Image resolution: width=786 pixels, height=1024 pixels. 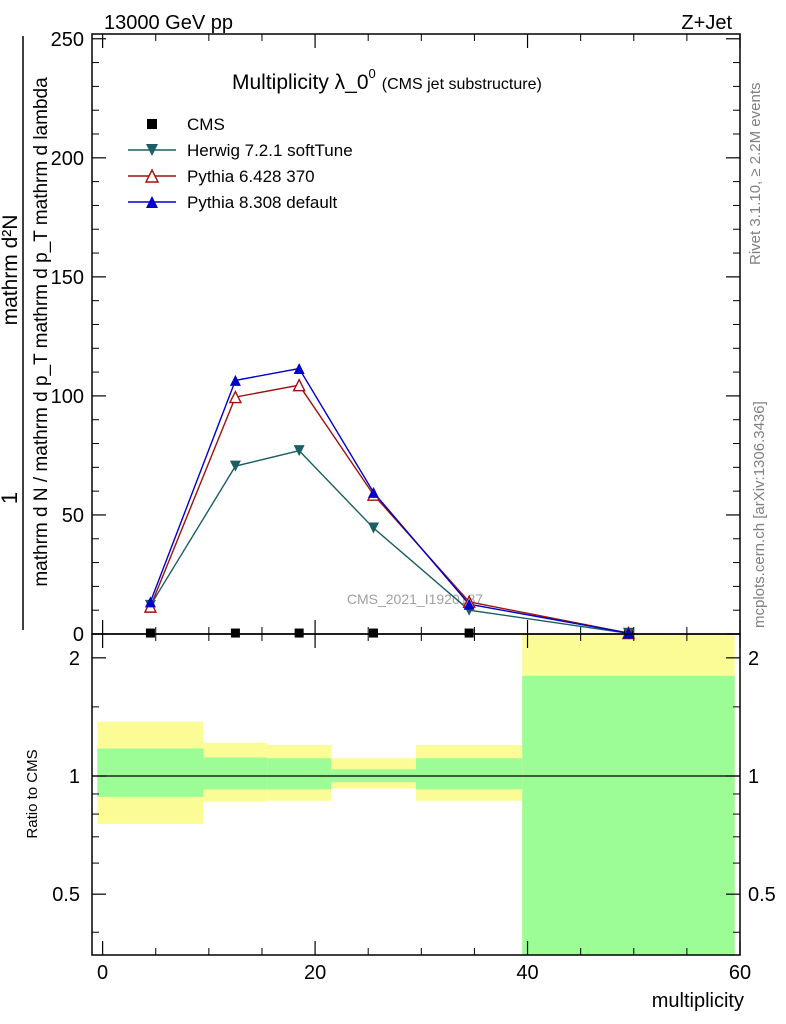 What do you see at coordinates (168, 23) in the screenshot?
I see `energy-label: 13000 GeV pp` at bounding box center [168, 23].